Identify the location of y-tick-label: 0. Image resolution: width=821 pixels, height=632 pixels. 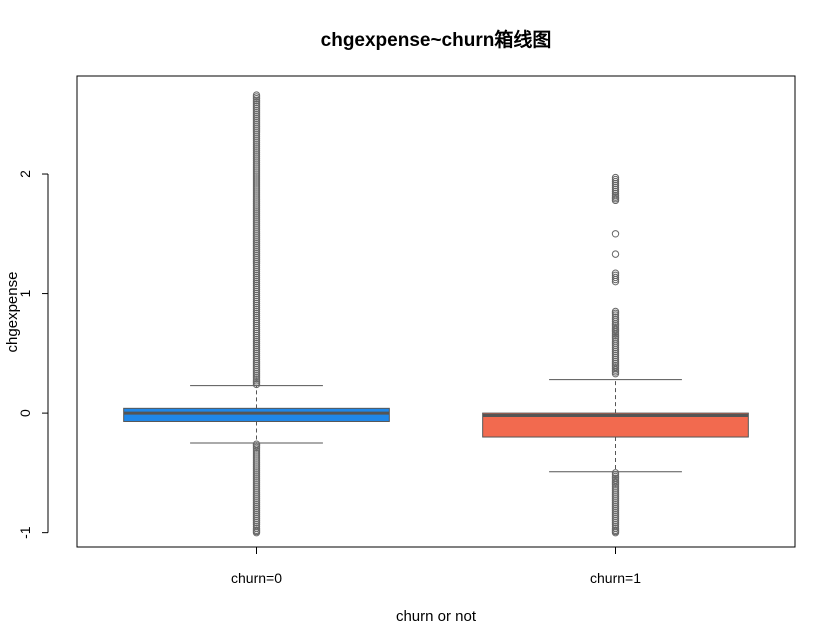
(25, 413).